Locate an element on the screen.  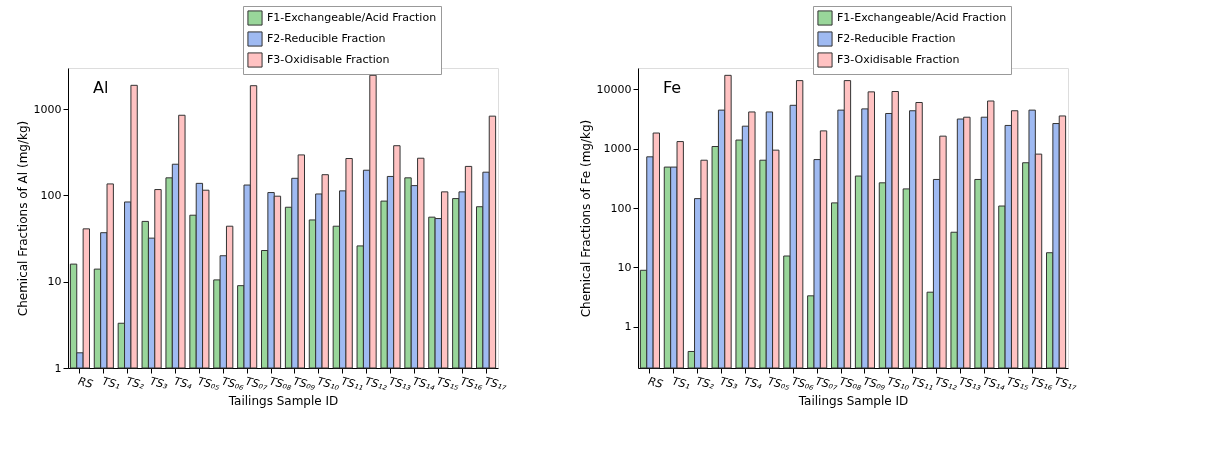
y-axis-title: Chemical Fractions of Fe (mg/kg) is located at coordinates (585, 218).